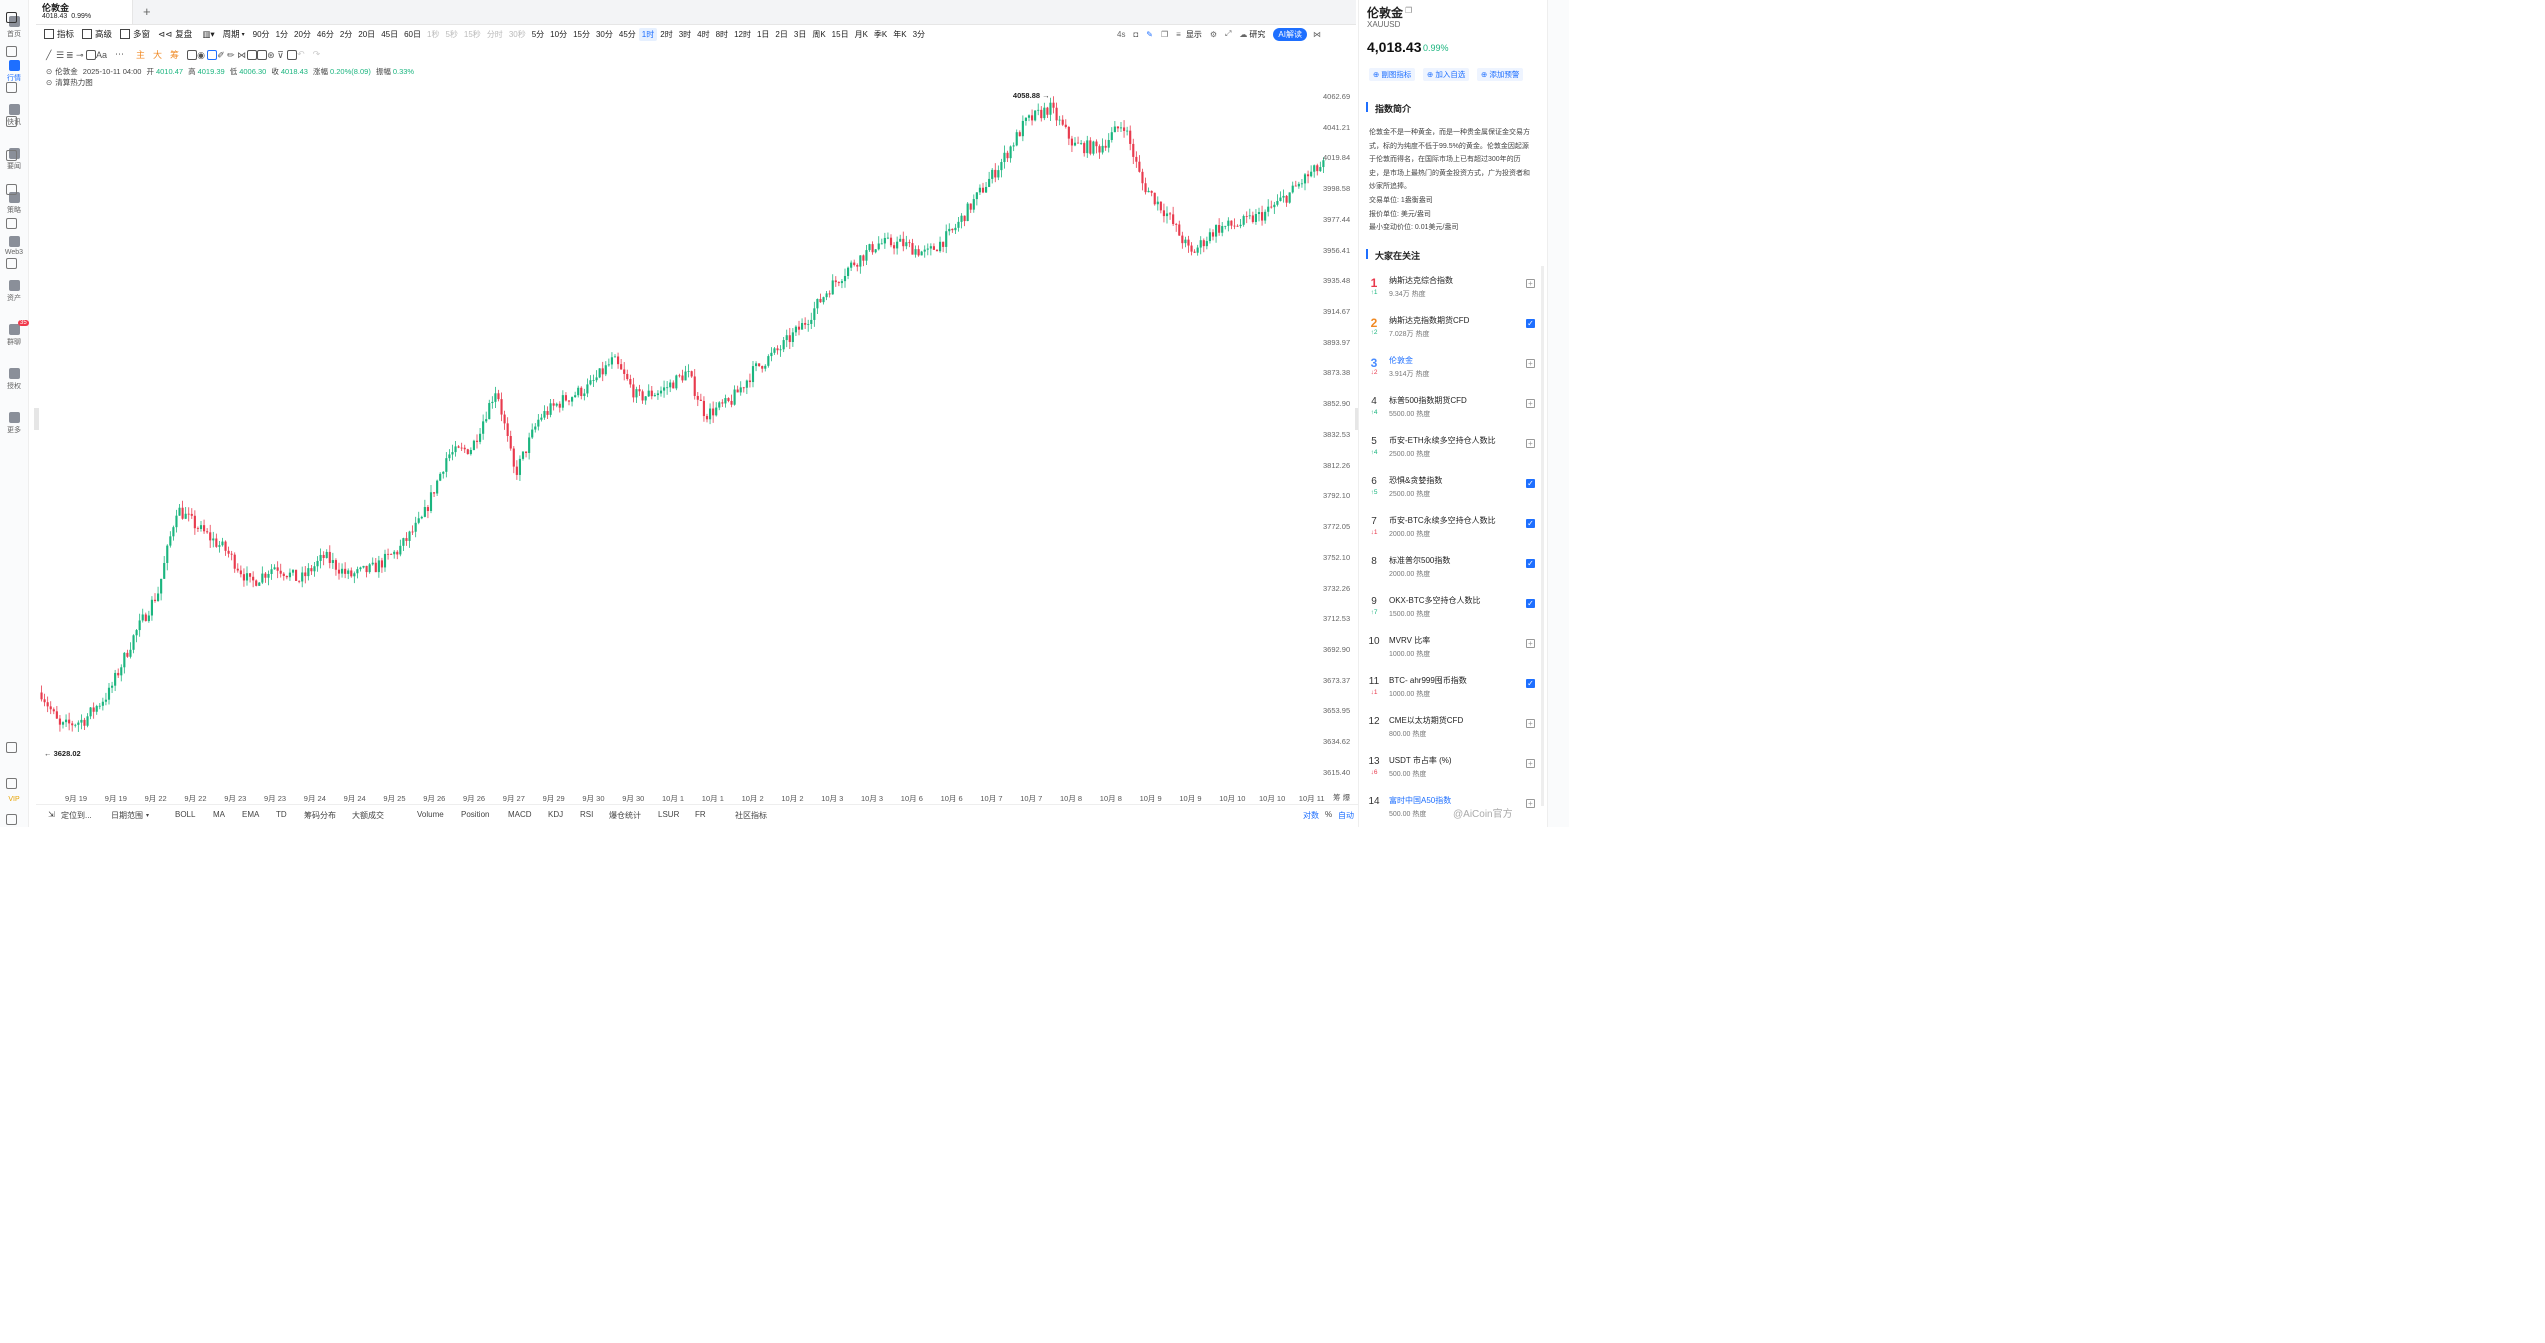  I want to click on bottom-indicator-11: 爆仓统计, so click(625, 815).